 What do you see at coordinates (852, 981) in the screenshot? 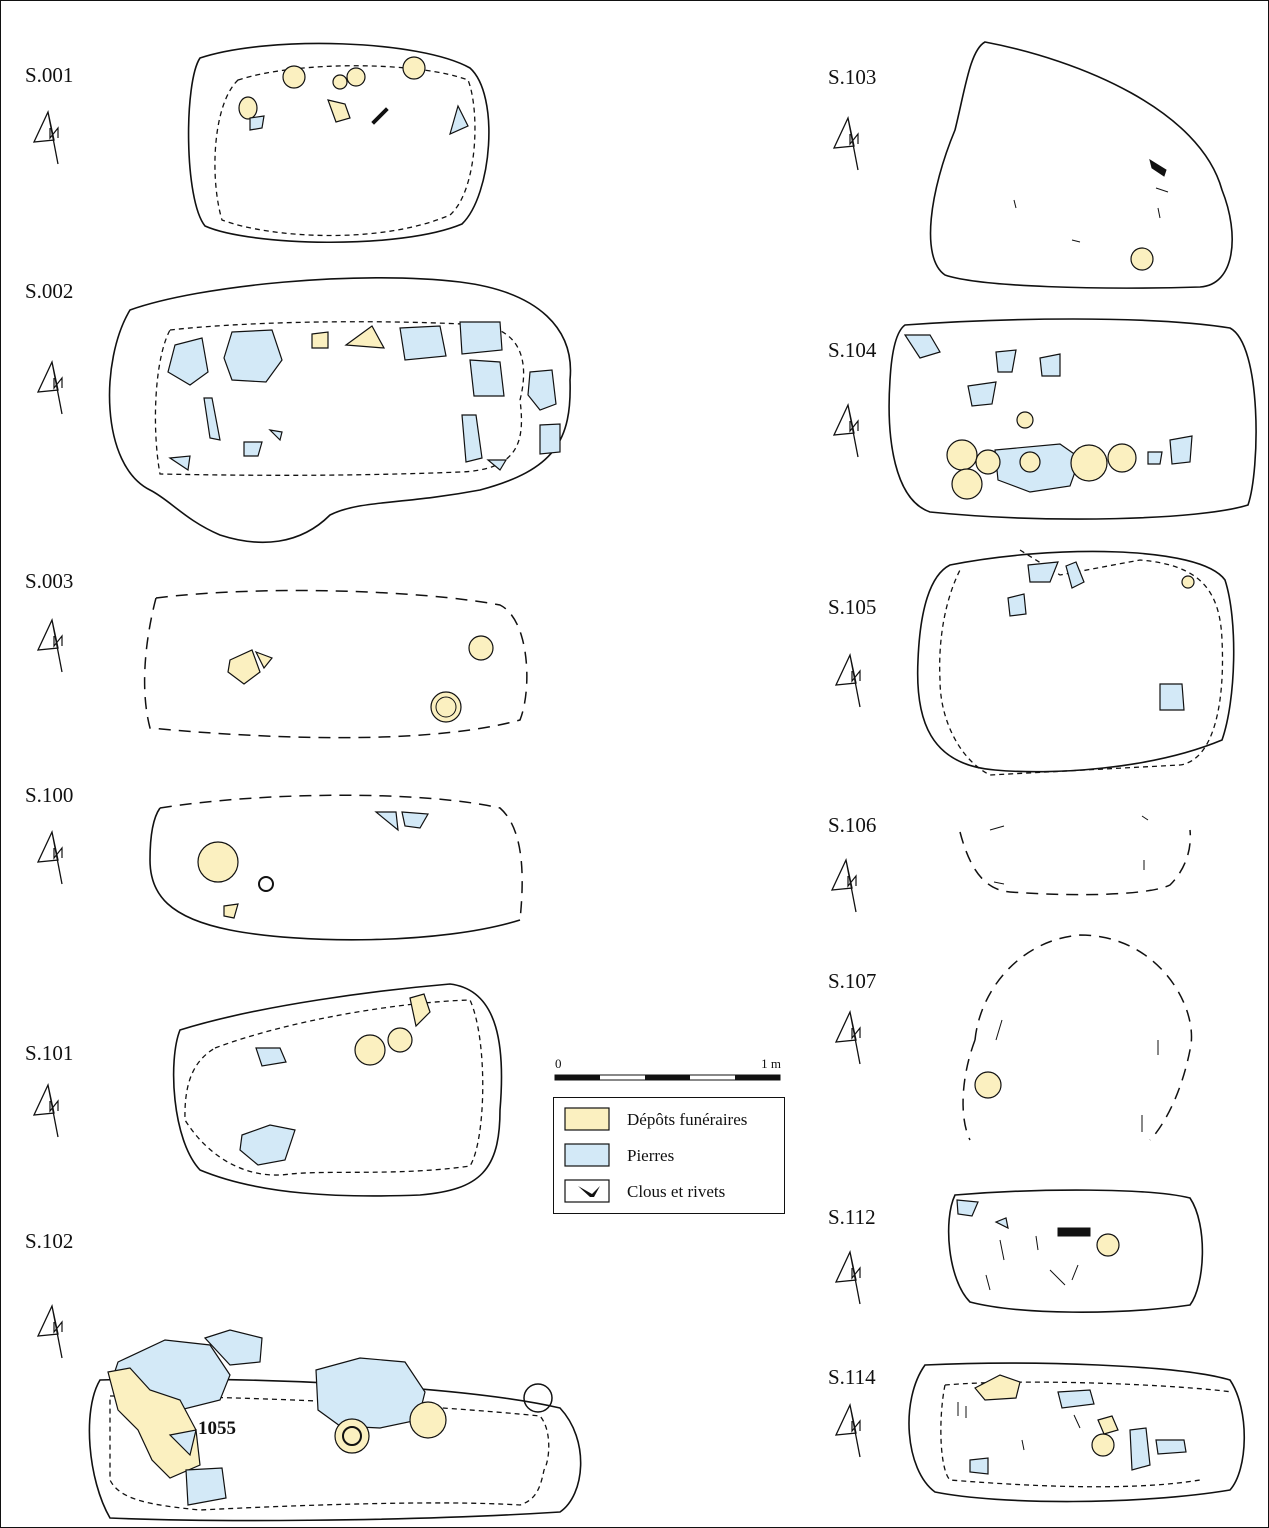
I see `label: S.107` at bounding box center [852, 981].